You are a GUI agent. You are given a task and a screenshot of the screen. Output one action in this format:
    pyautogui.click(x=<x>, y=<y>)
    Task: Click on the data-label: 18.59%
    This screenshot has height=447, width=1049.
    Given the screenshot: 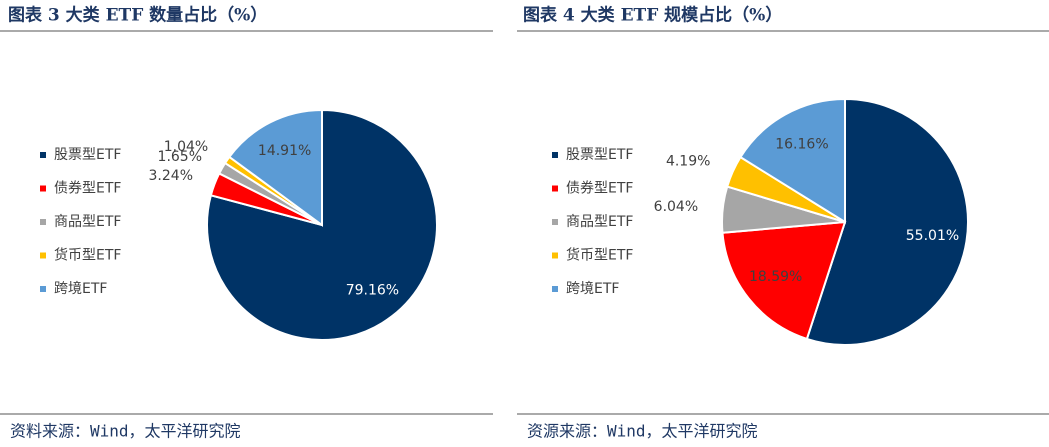 What is the action you would take?
    pyautogui.click(x=775, y=277)
    